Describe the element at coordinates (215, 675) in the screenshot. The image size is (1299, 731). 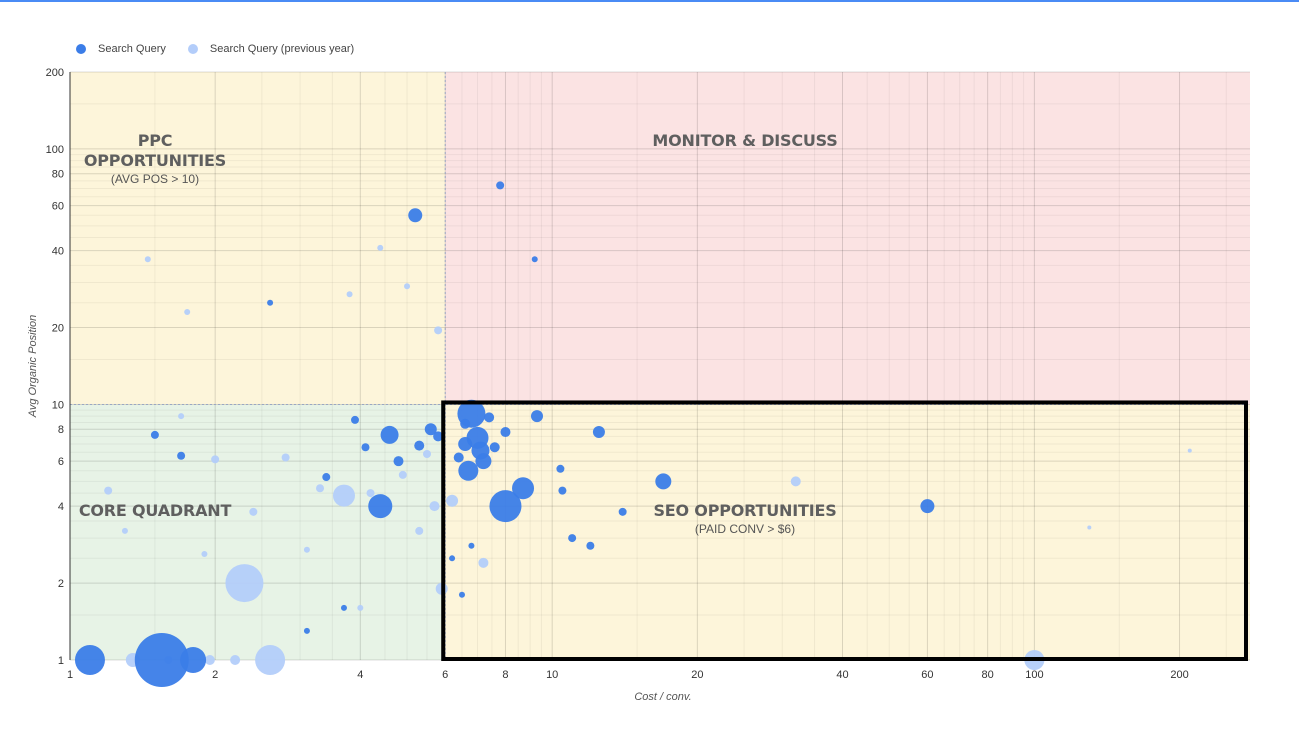
I see `x-tick-label-1: 2` at that location.